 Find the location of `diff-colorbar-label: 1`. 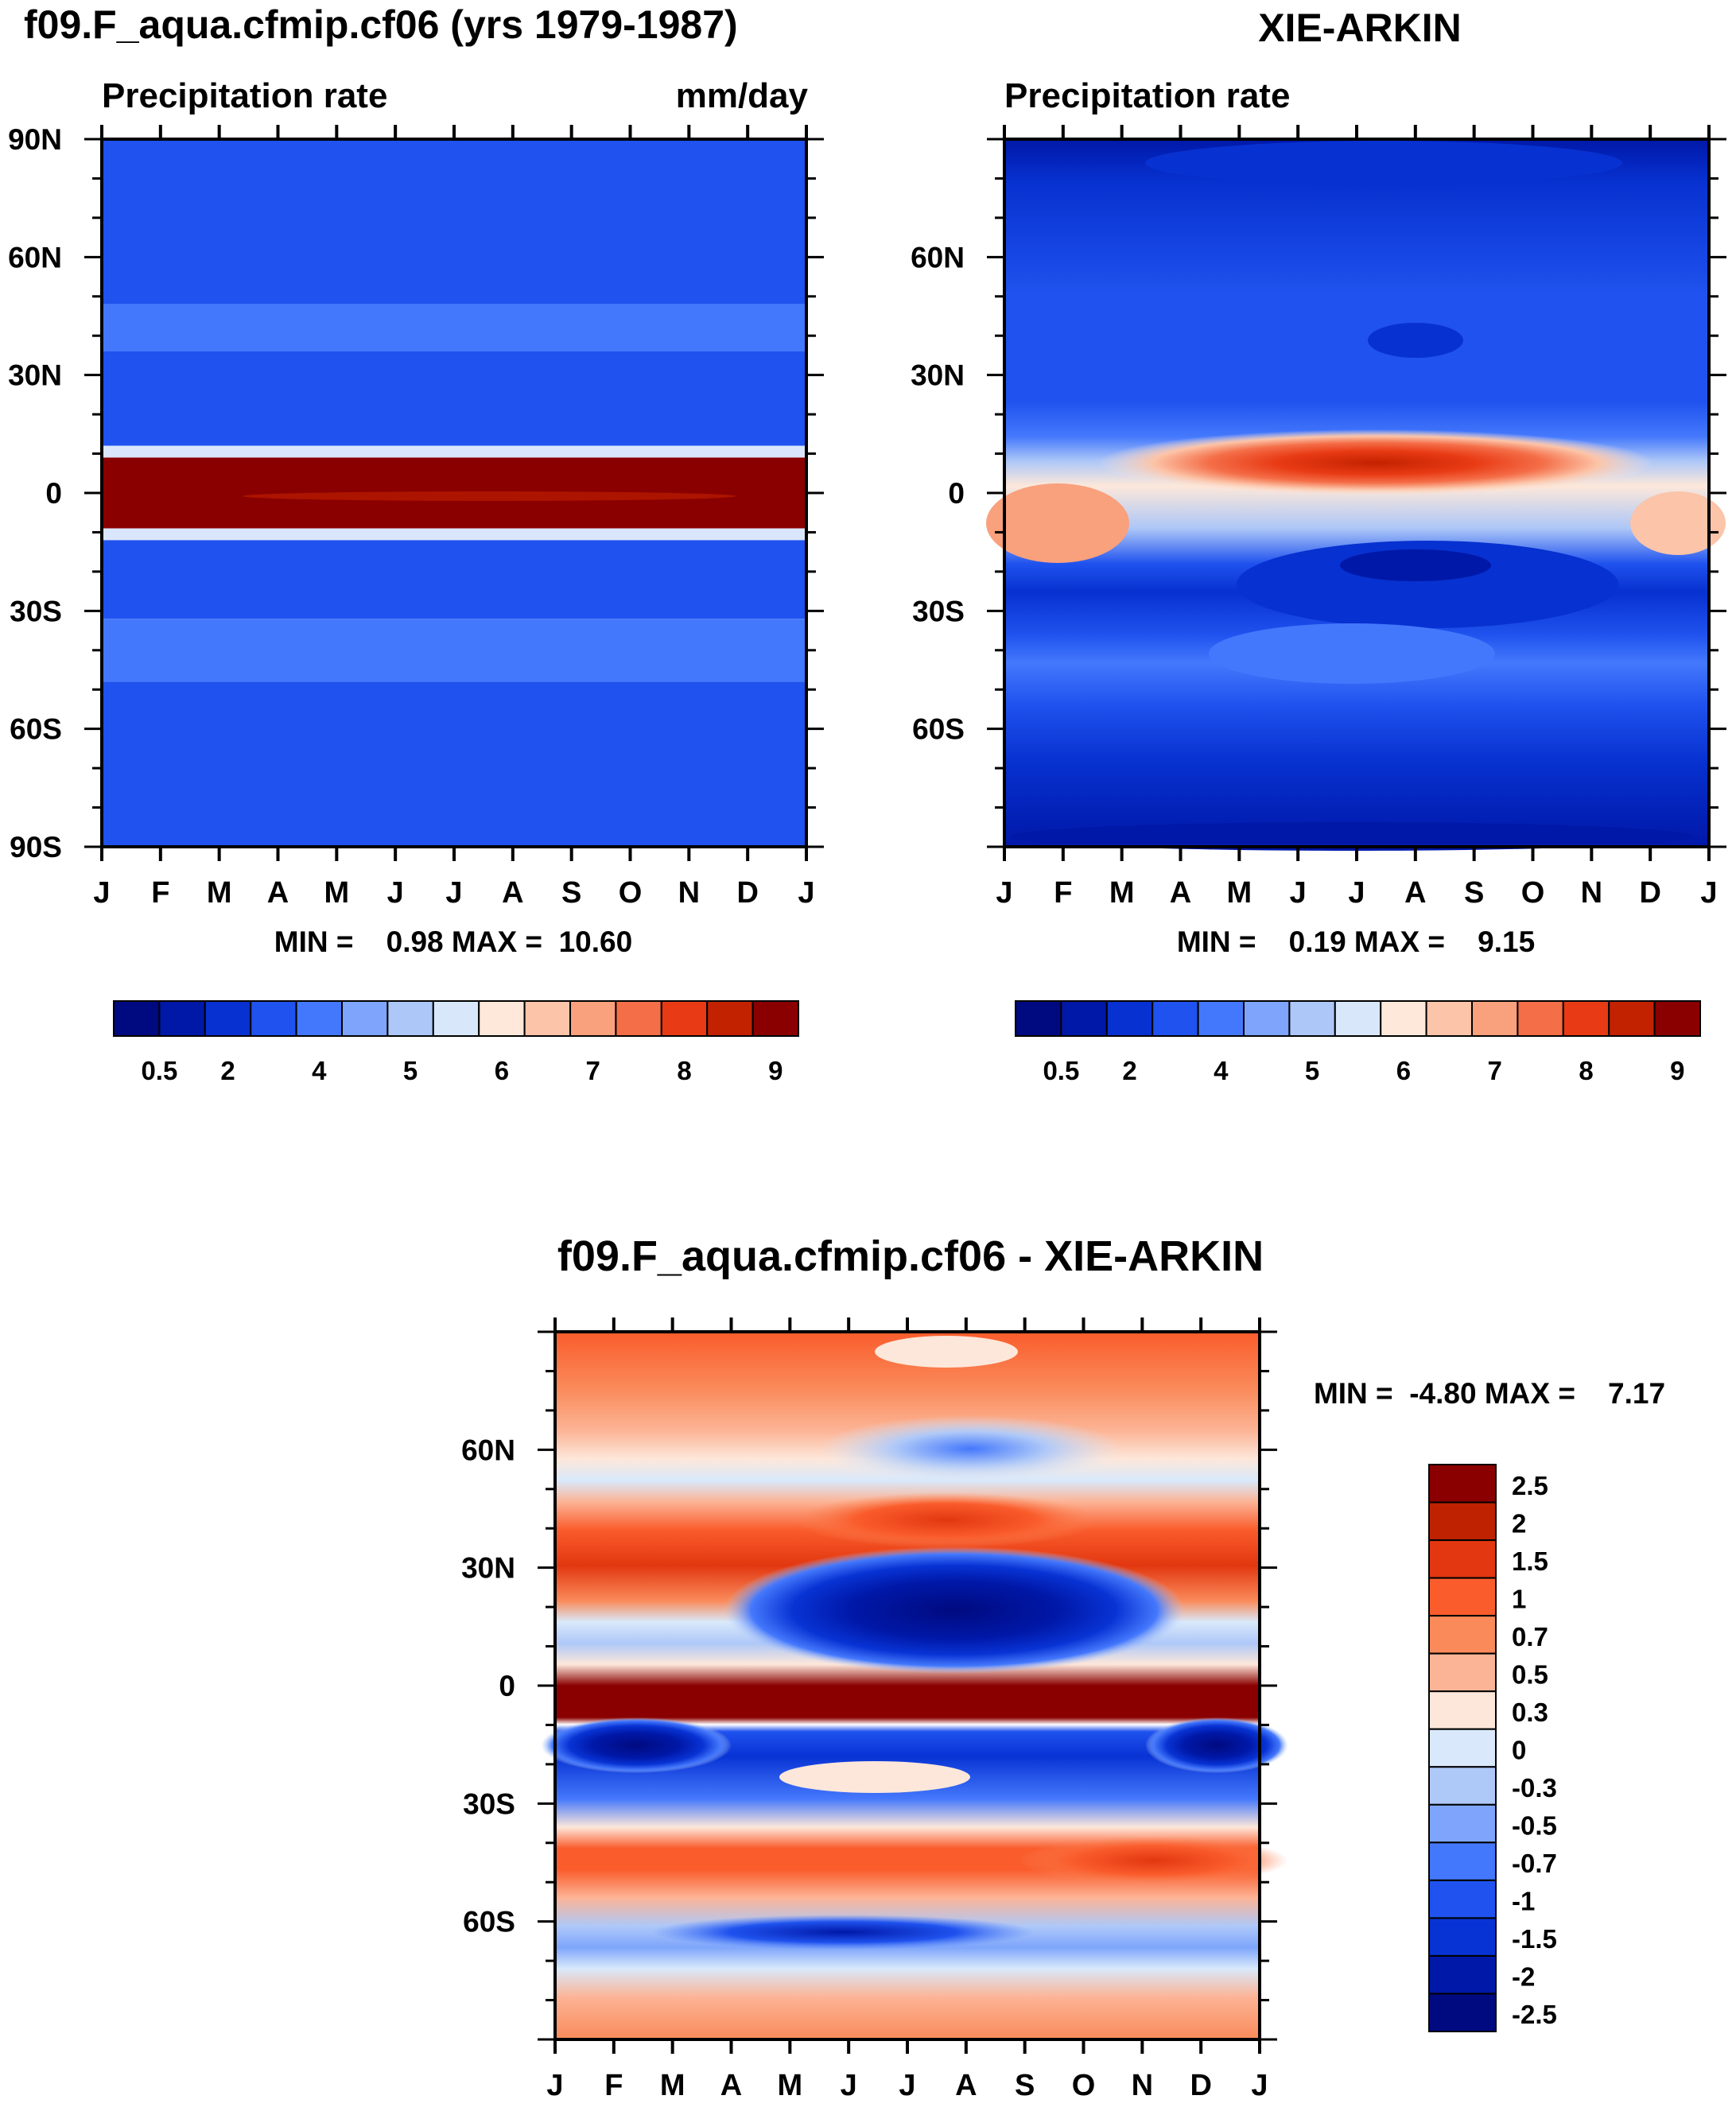

diff-colorbar-label: 1 is located at coordinates (1519, 1598).